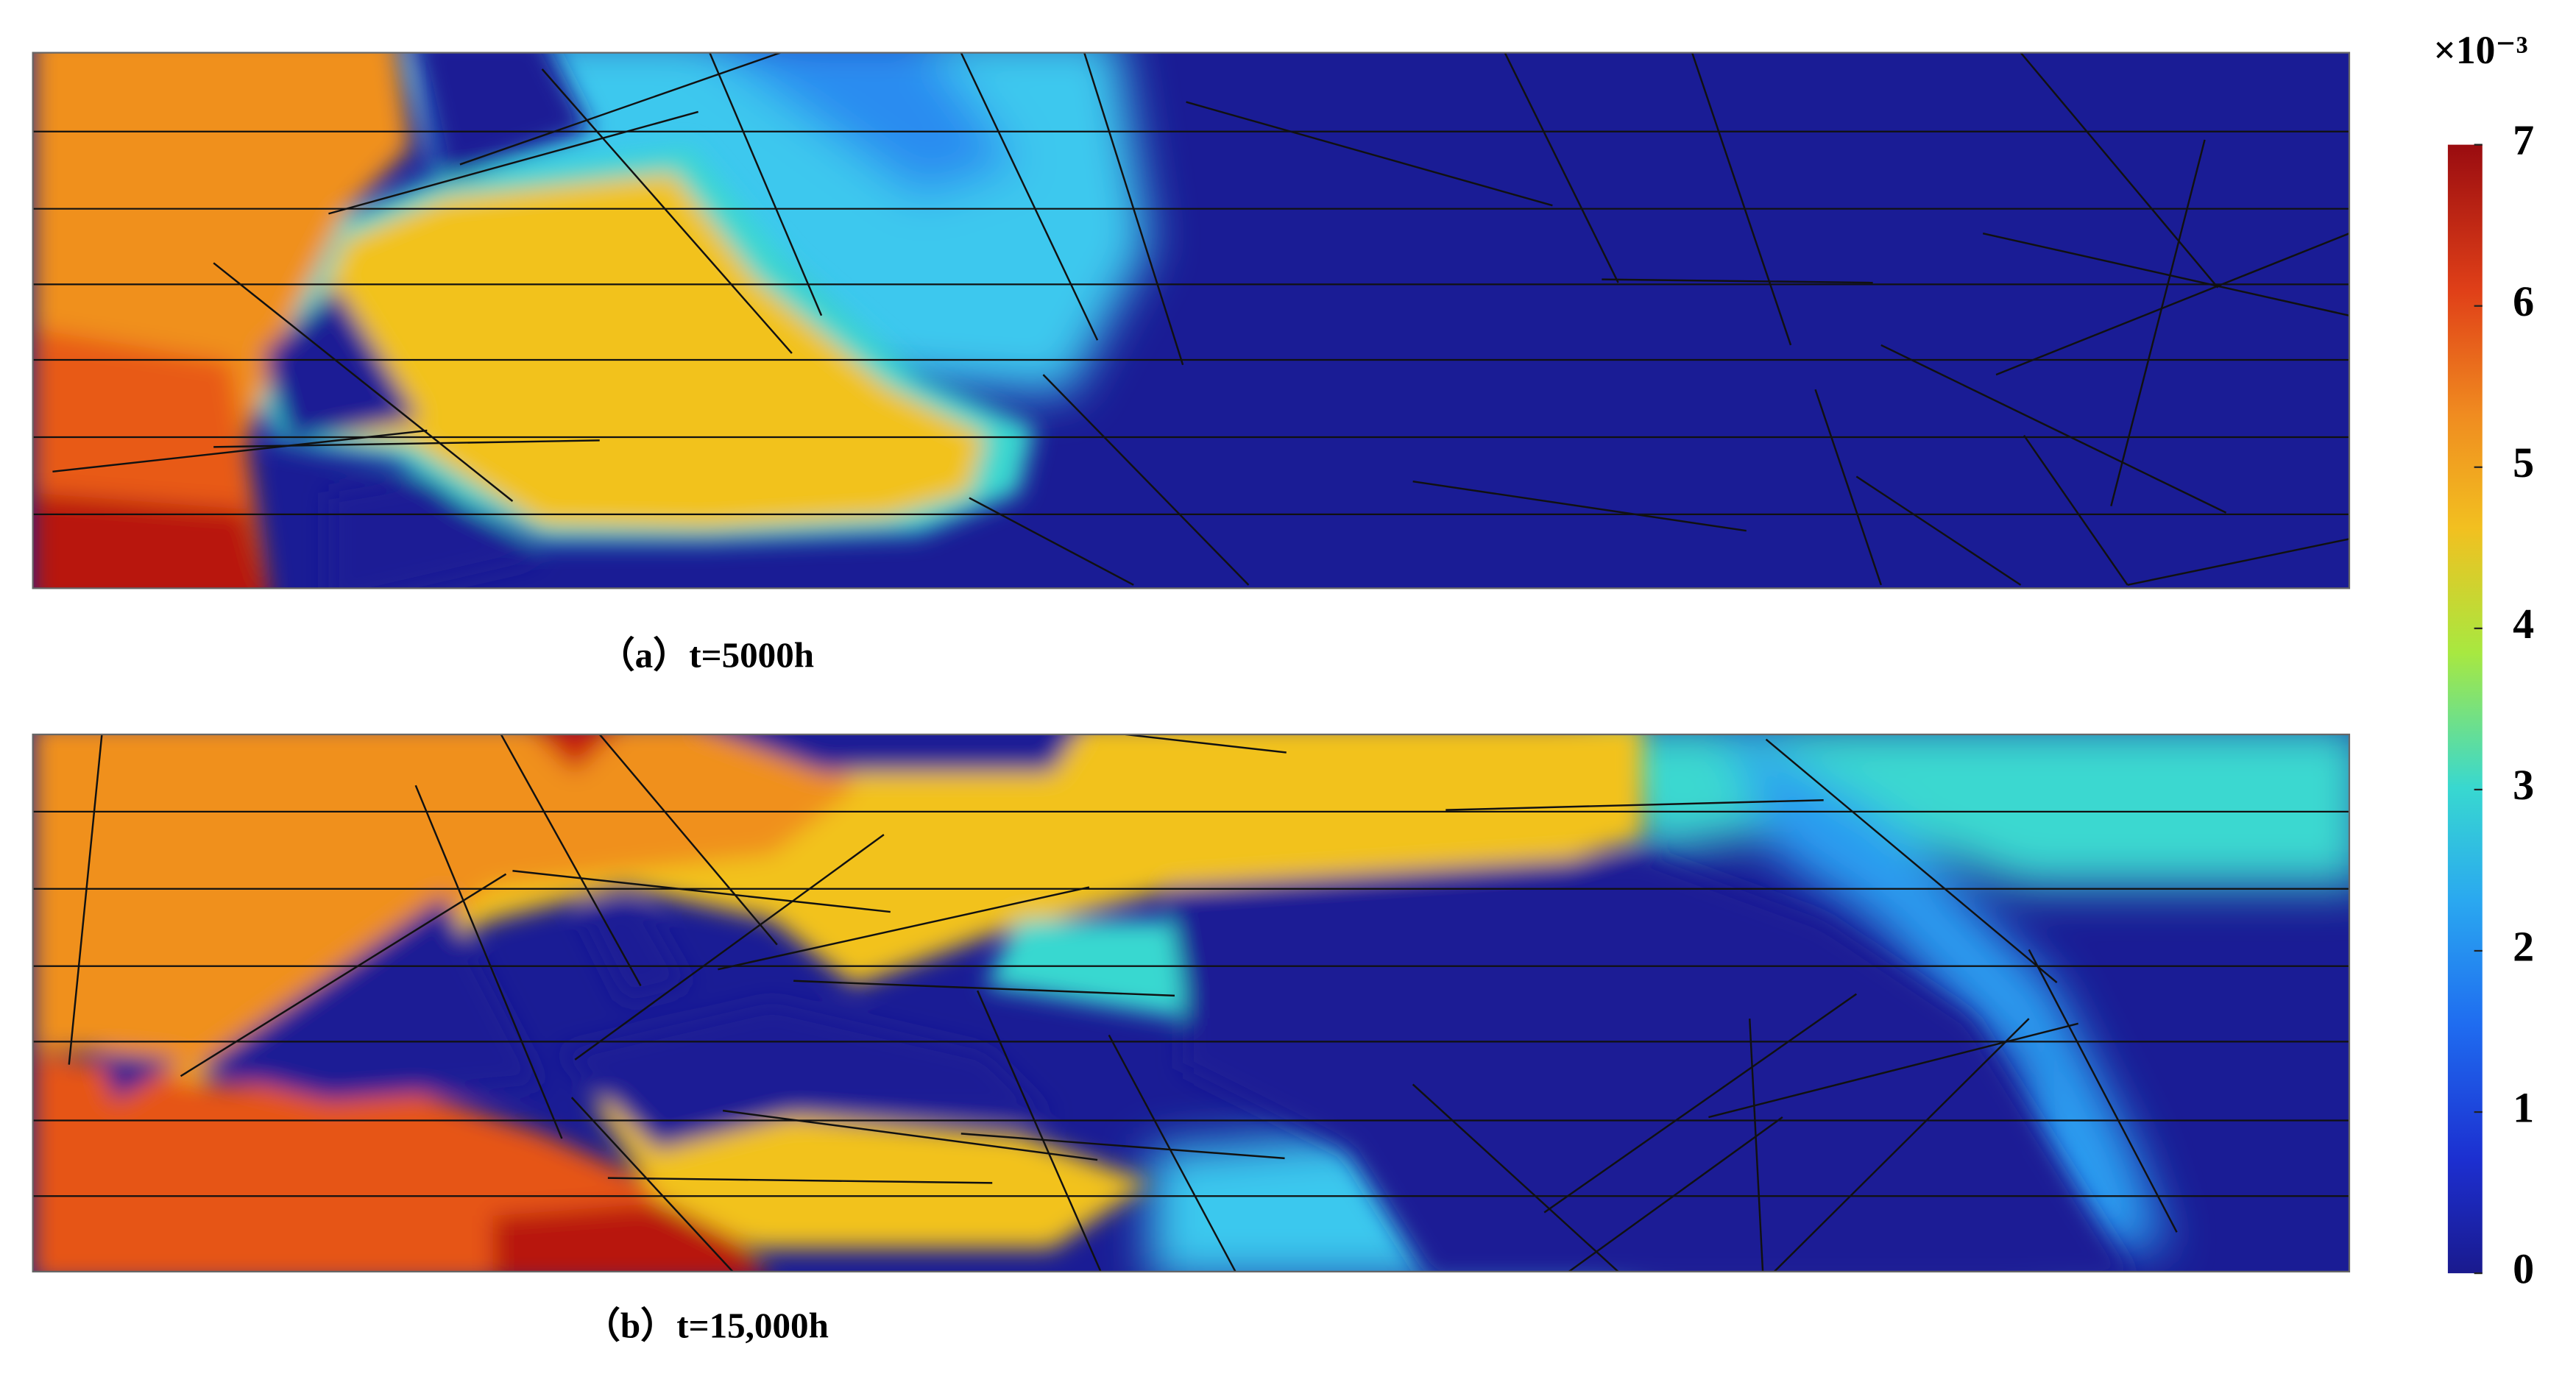  Describe the element at coordinates (2480, 50) in the screenshot. I see `colorbar-label: ×10⁻³` at that location.